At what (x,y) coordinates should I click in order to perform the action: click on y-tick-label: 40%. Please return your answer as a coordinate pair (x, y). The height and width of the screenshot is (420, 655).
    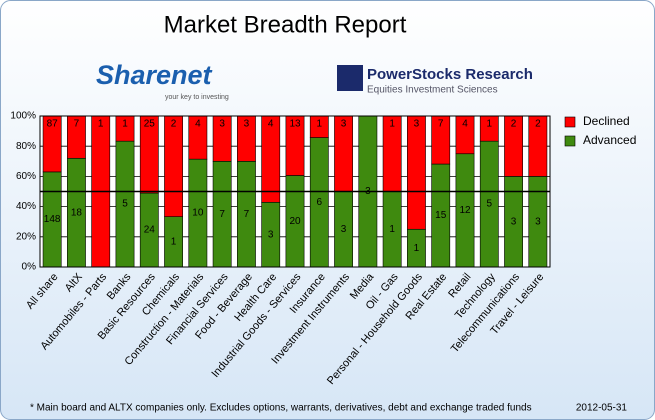
    Looking at the image, I should click on (26, 206).